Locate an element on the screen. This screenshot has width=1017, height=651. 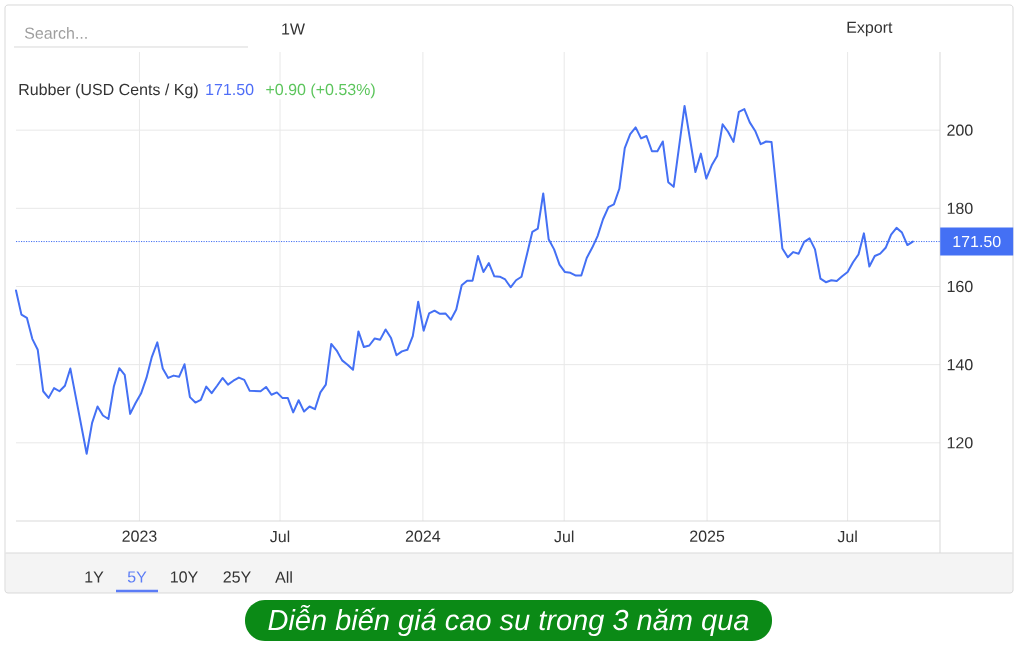
text: 10Y is located at coordinates (184, 577).